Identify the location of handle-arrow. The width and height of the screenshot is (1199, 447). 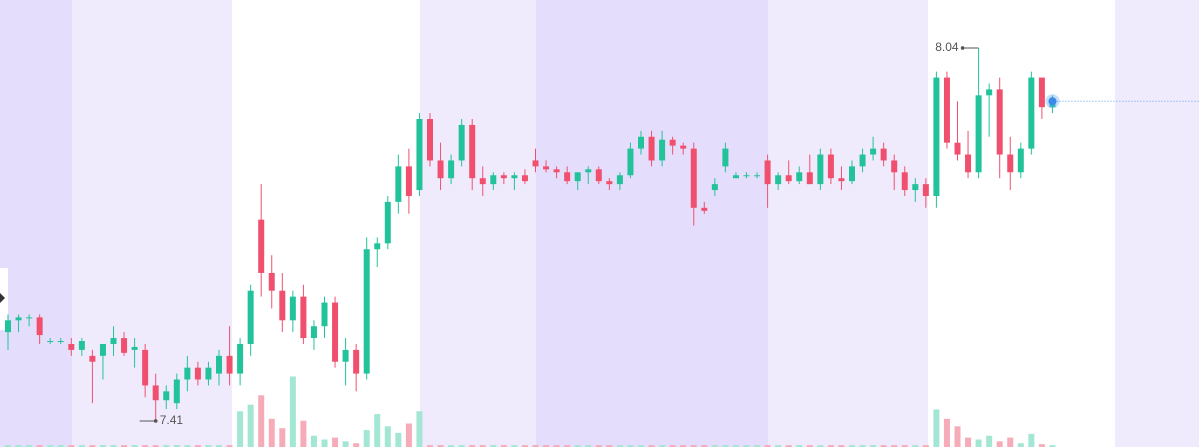
(2, 298).